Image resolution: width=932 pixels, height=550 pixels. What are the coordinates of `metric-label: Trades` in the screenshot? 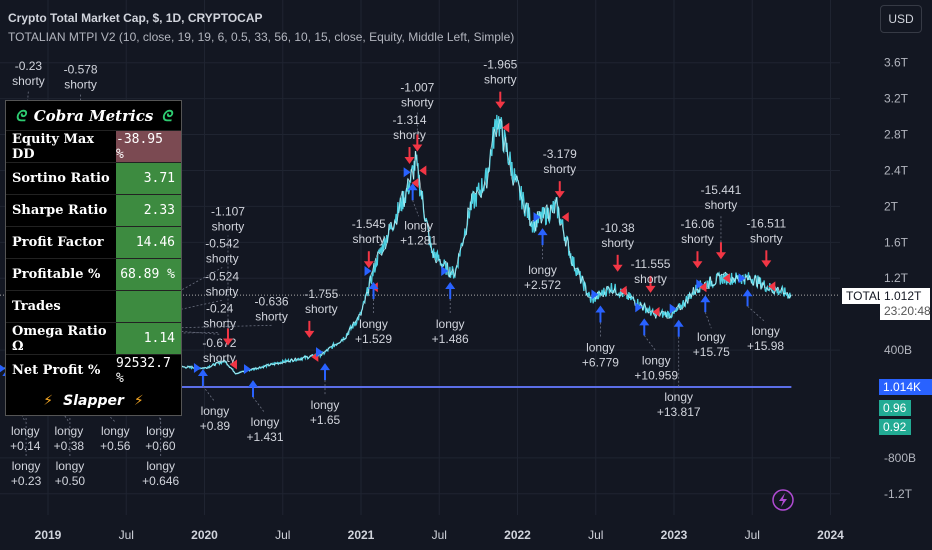 It's located at (36, 306).